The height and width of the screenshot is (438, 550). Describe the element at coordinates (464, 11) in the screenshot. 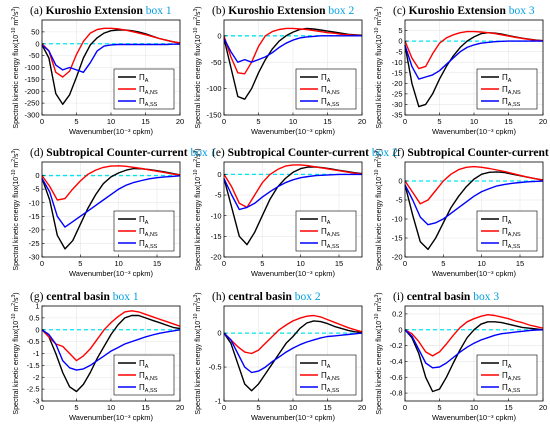

I see `panel-title: (c) Kuroshio Extension box 3` at that location.